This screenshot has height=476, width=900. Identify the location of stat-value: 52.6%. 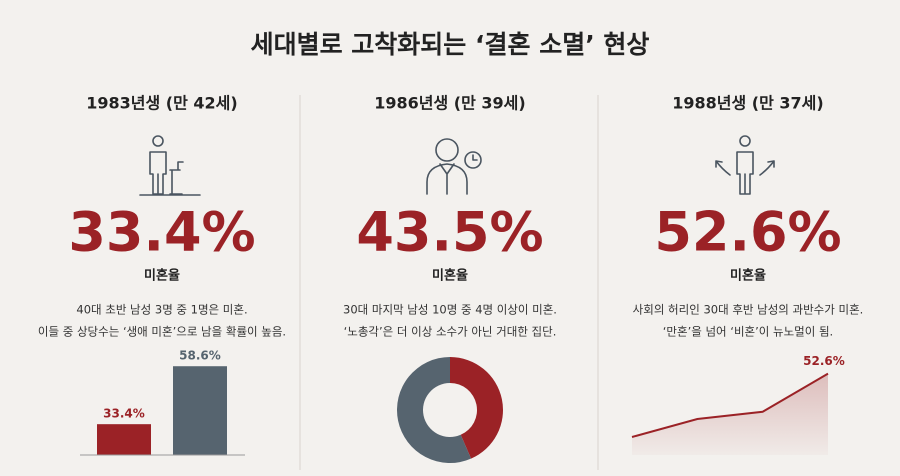
(747, 232).